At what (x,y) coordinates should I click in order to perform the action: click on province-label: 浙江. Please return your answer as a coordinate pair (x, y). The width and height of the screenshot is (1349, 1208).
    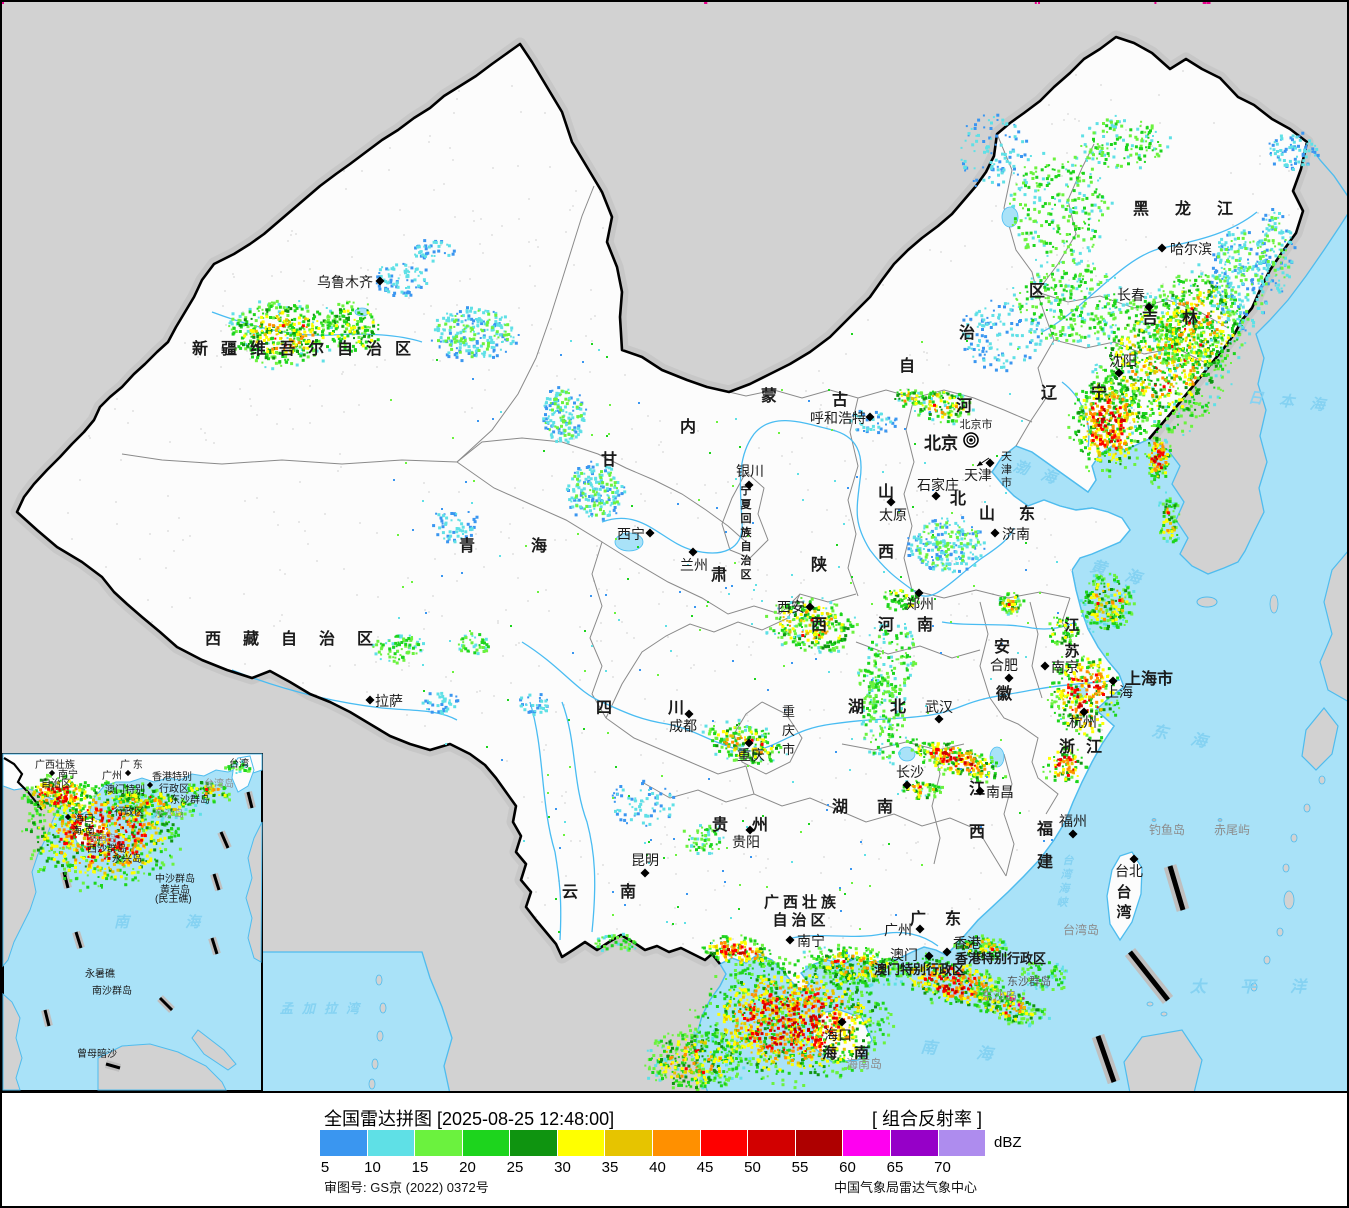
    Looking at the image, I should click on (1086, 746).